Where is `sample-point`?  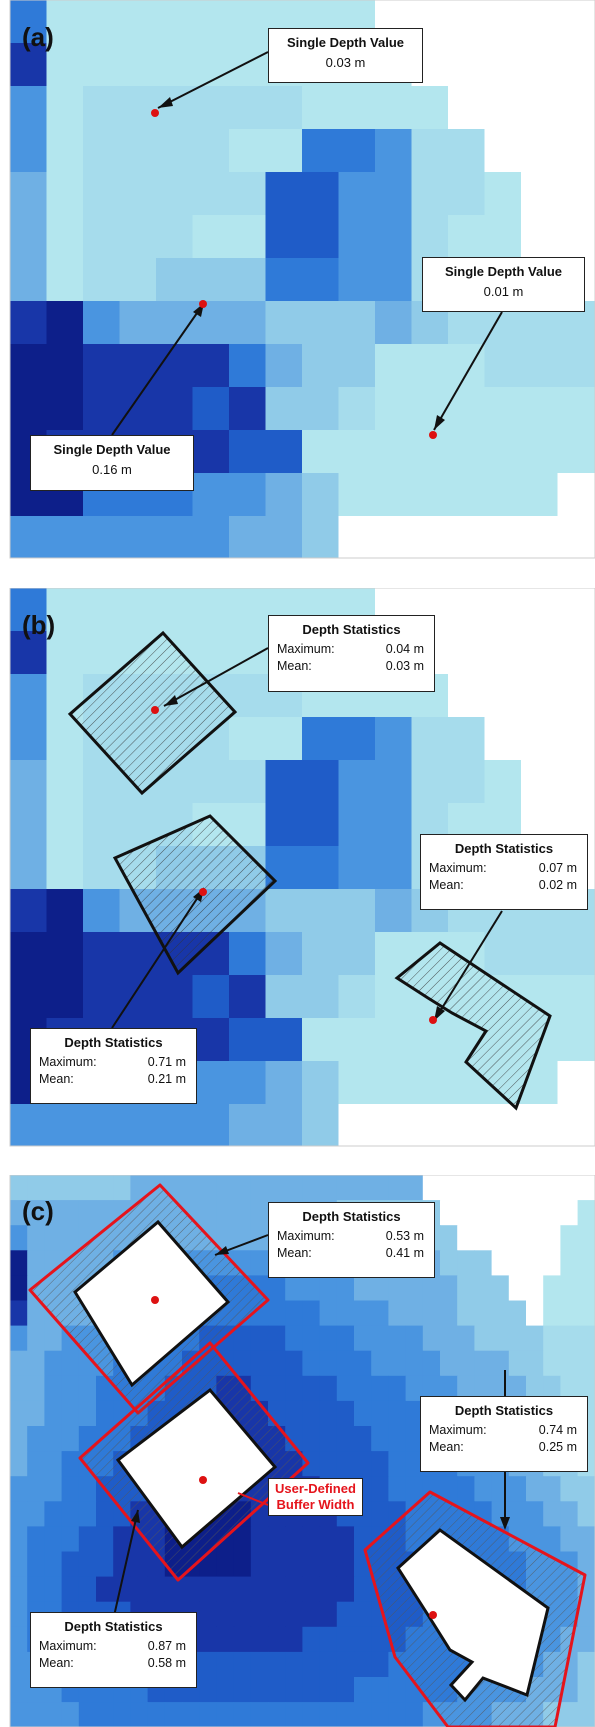 sample-point is located at coordinates (203, 892).